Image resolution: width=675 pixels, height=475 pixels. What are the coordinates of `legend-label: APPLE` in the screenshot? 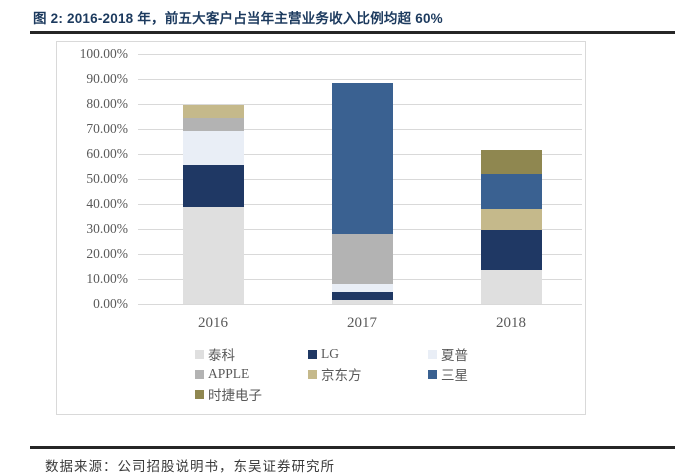 It's located at (229, 373).